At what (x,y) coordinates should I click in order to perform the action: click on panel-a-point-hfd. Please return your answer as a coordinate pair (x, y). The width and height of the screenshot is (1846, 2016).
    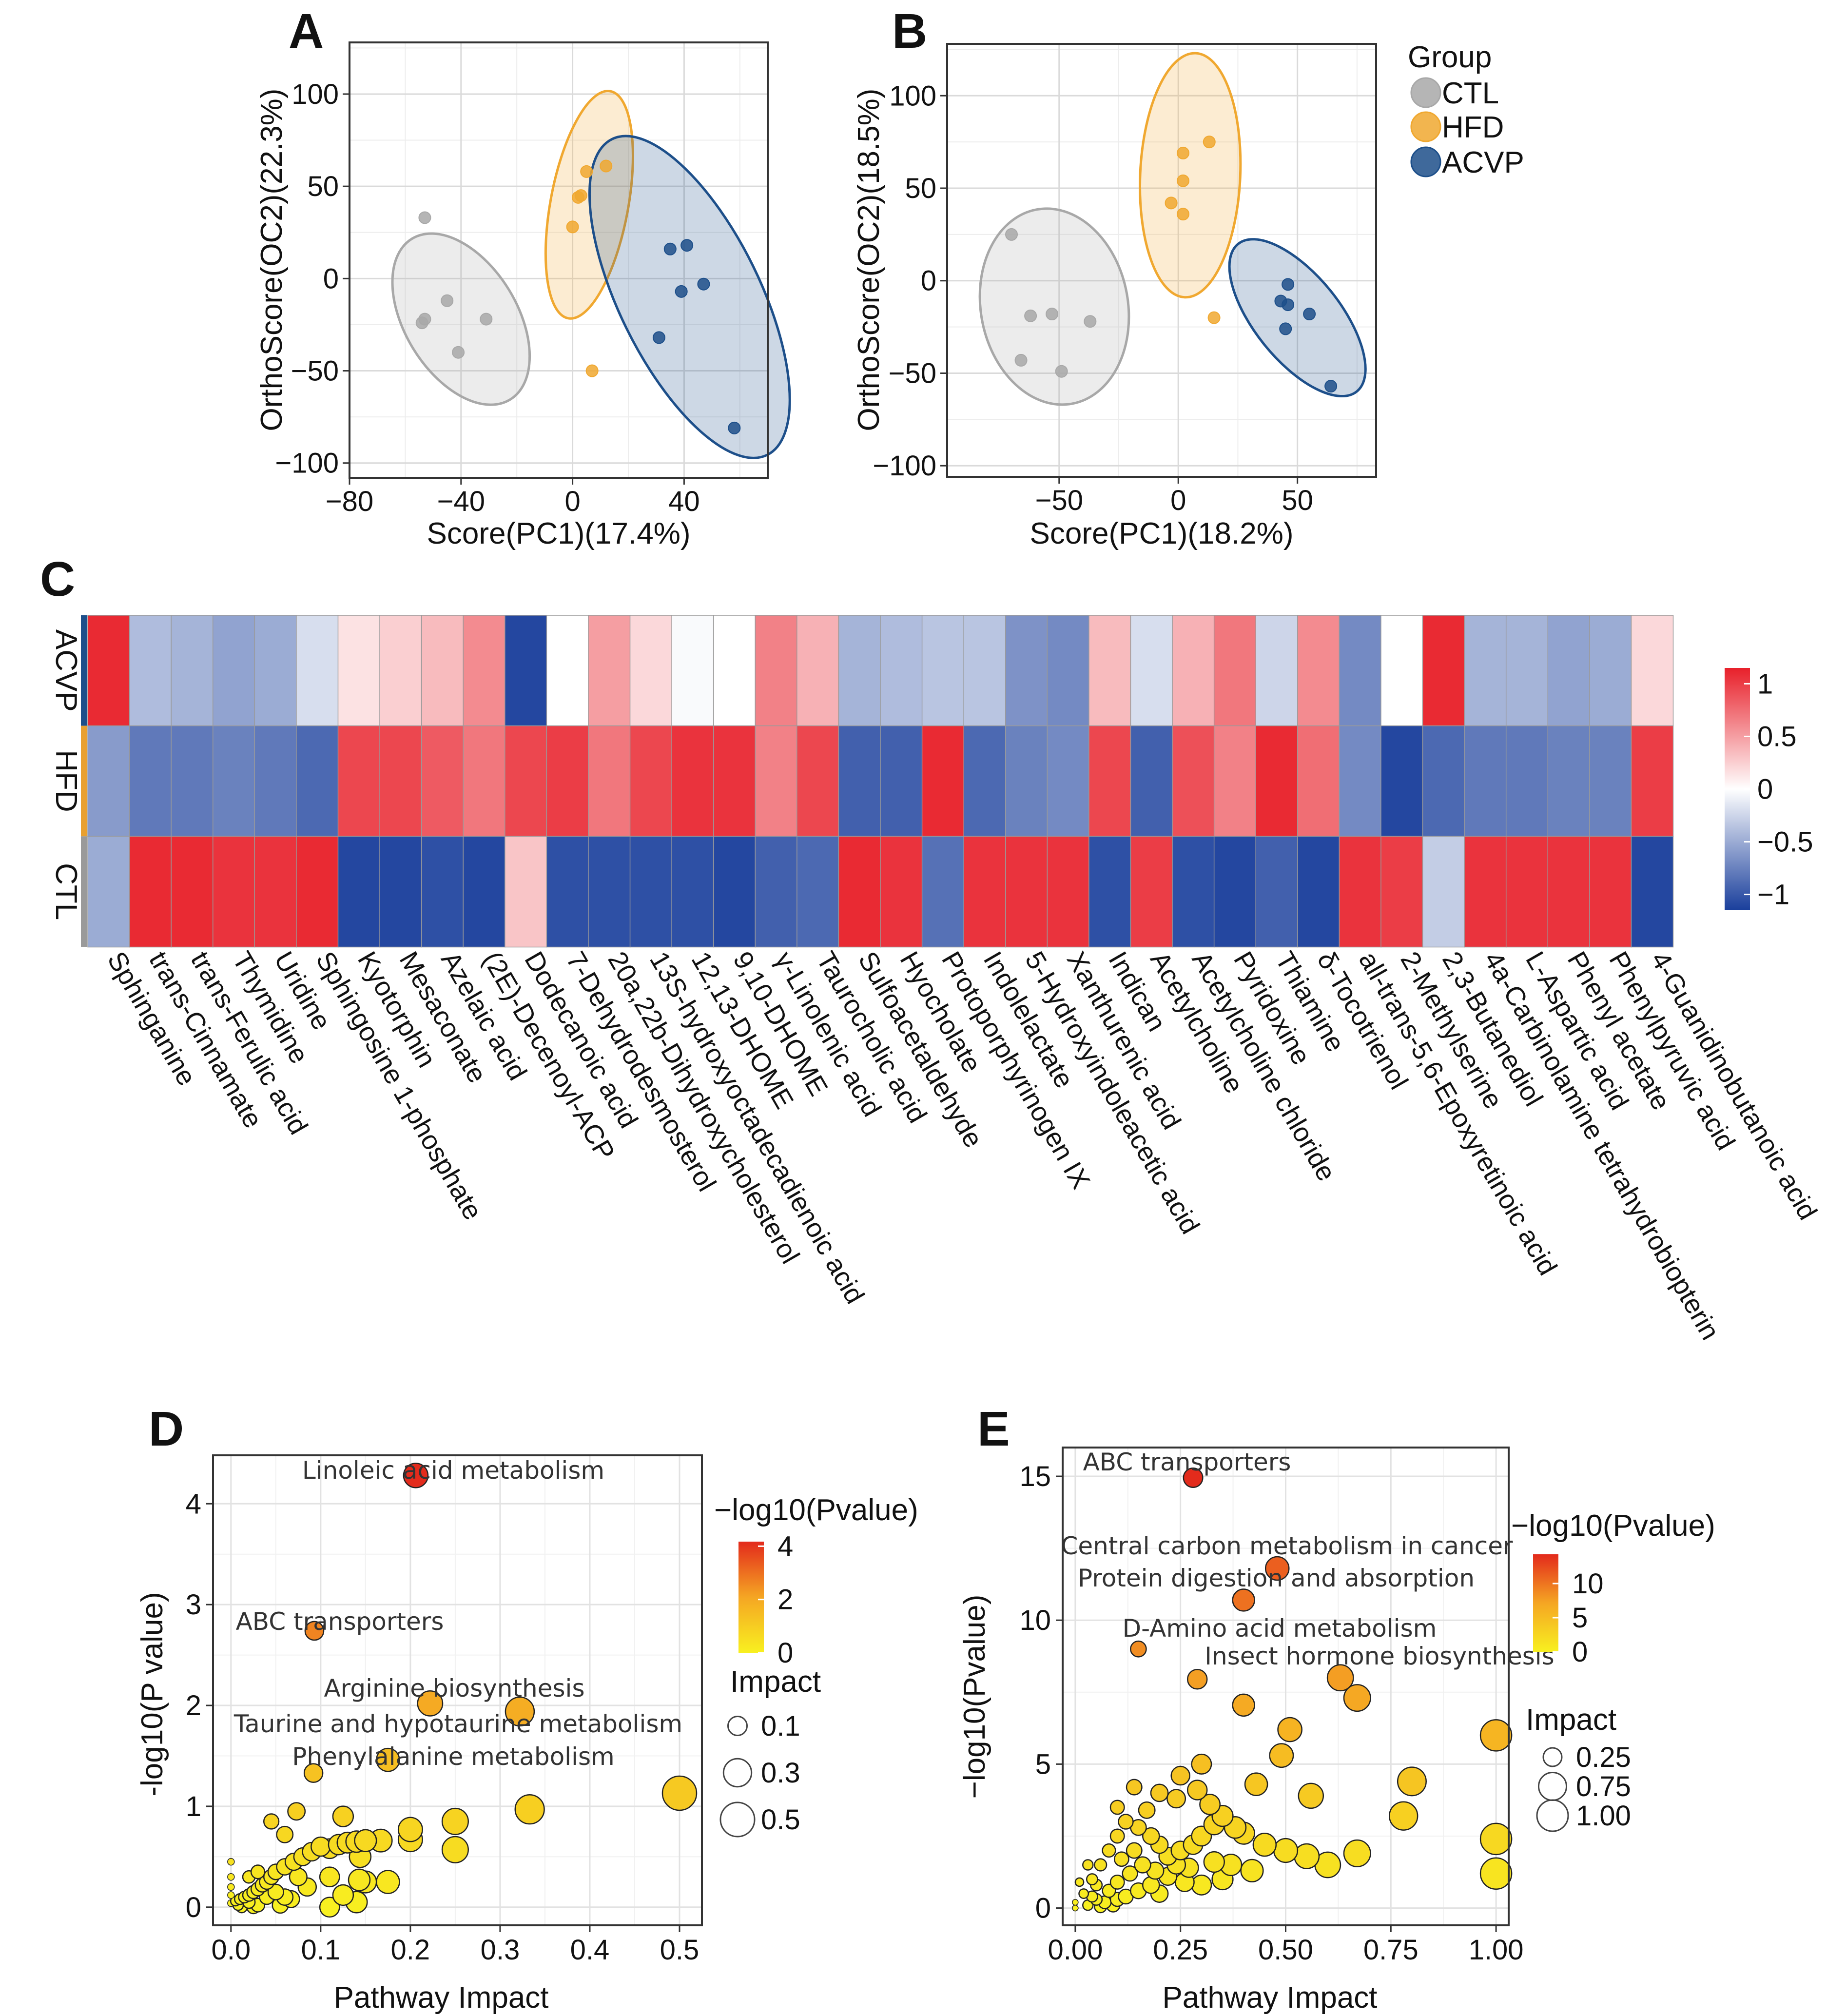
    Looking at the image, I should click on (586, 171).